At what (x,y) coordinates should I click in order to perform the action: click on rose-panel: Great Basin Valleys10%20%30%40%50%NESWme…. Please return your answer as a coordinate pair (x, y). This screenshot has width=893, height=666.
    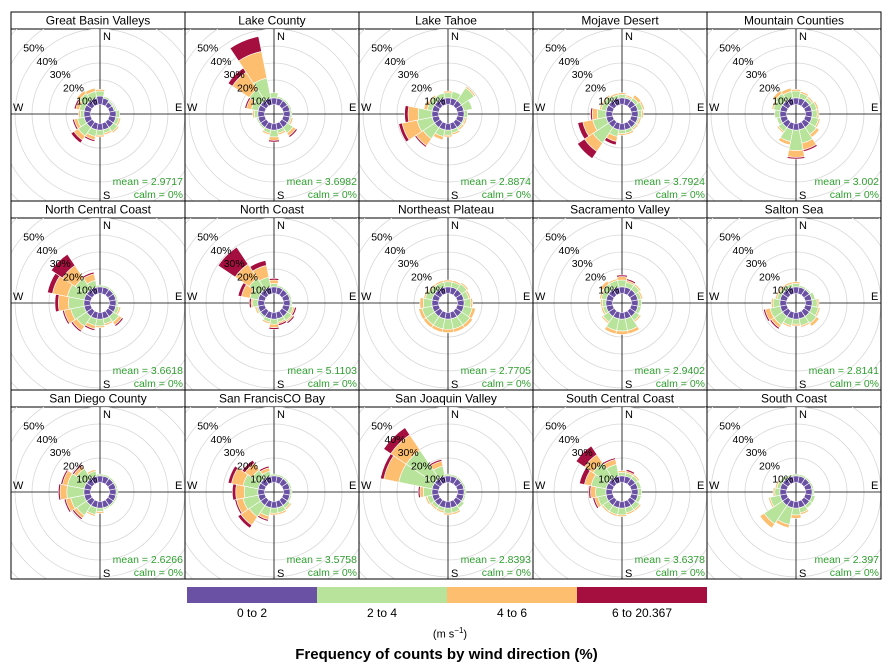
    Looking at the image, I should click on (126, 133).